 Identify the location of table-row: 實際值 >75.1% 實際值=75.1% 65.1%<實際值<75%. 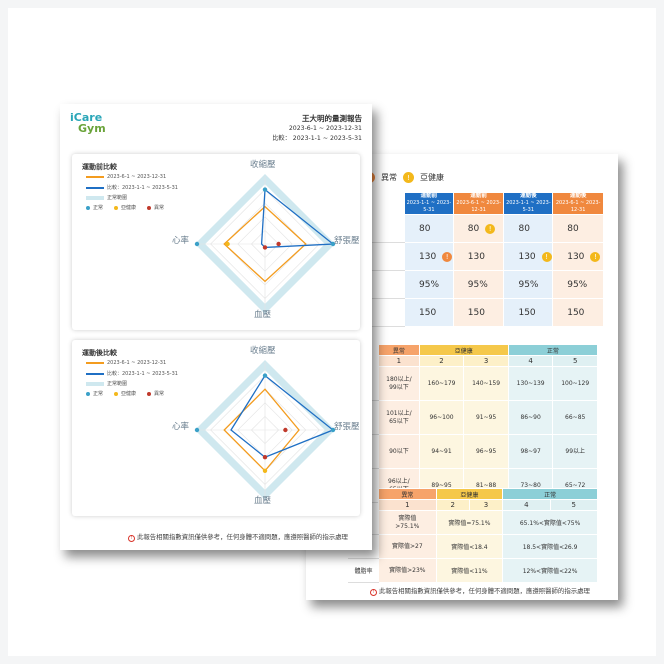
(473, 522).